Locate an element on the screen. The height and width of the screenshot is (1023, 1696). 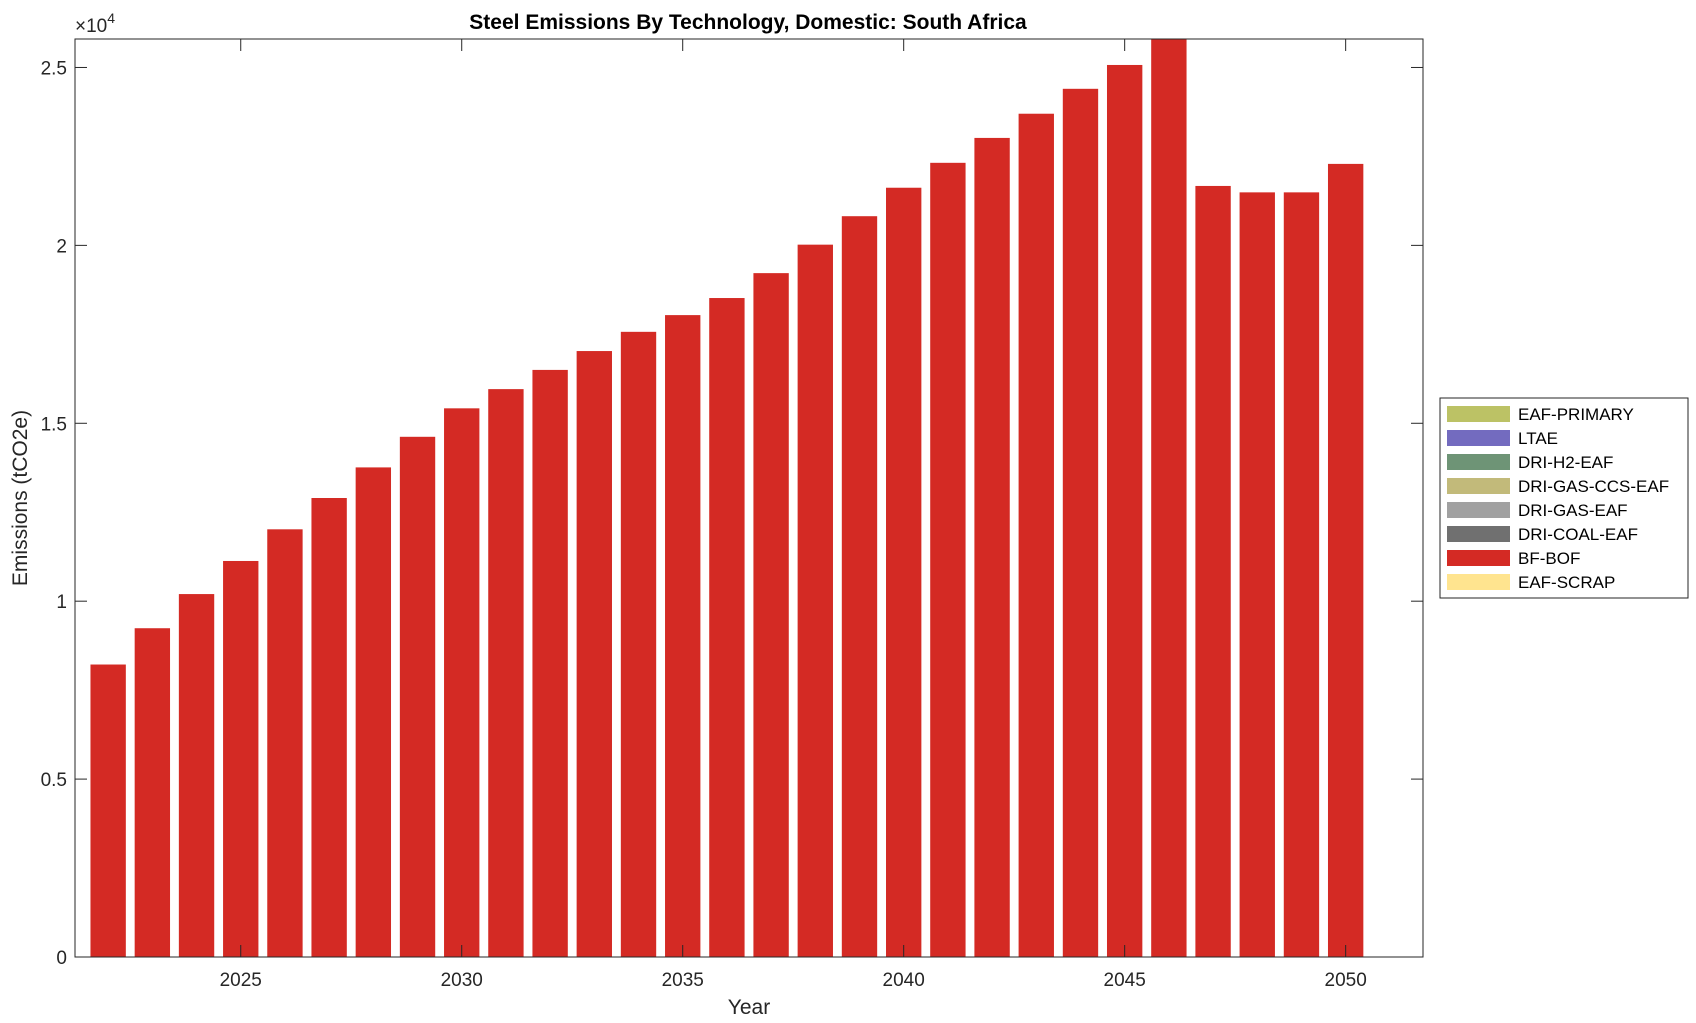
legend-swatch-eaf-scrap is located at coordinates (1478, 582).